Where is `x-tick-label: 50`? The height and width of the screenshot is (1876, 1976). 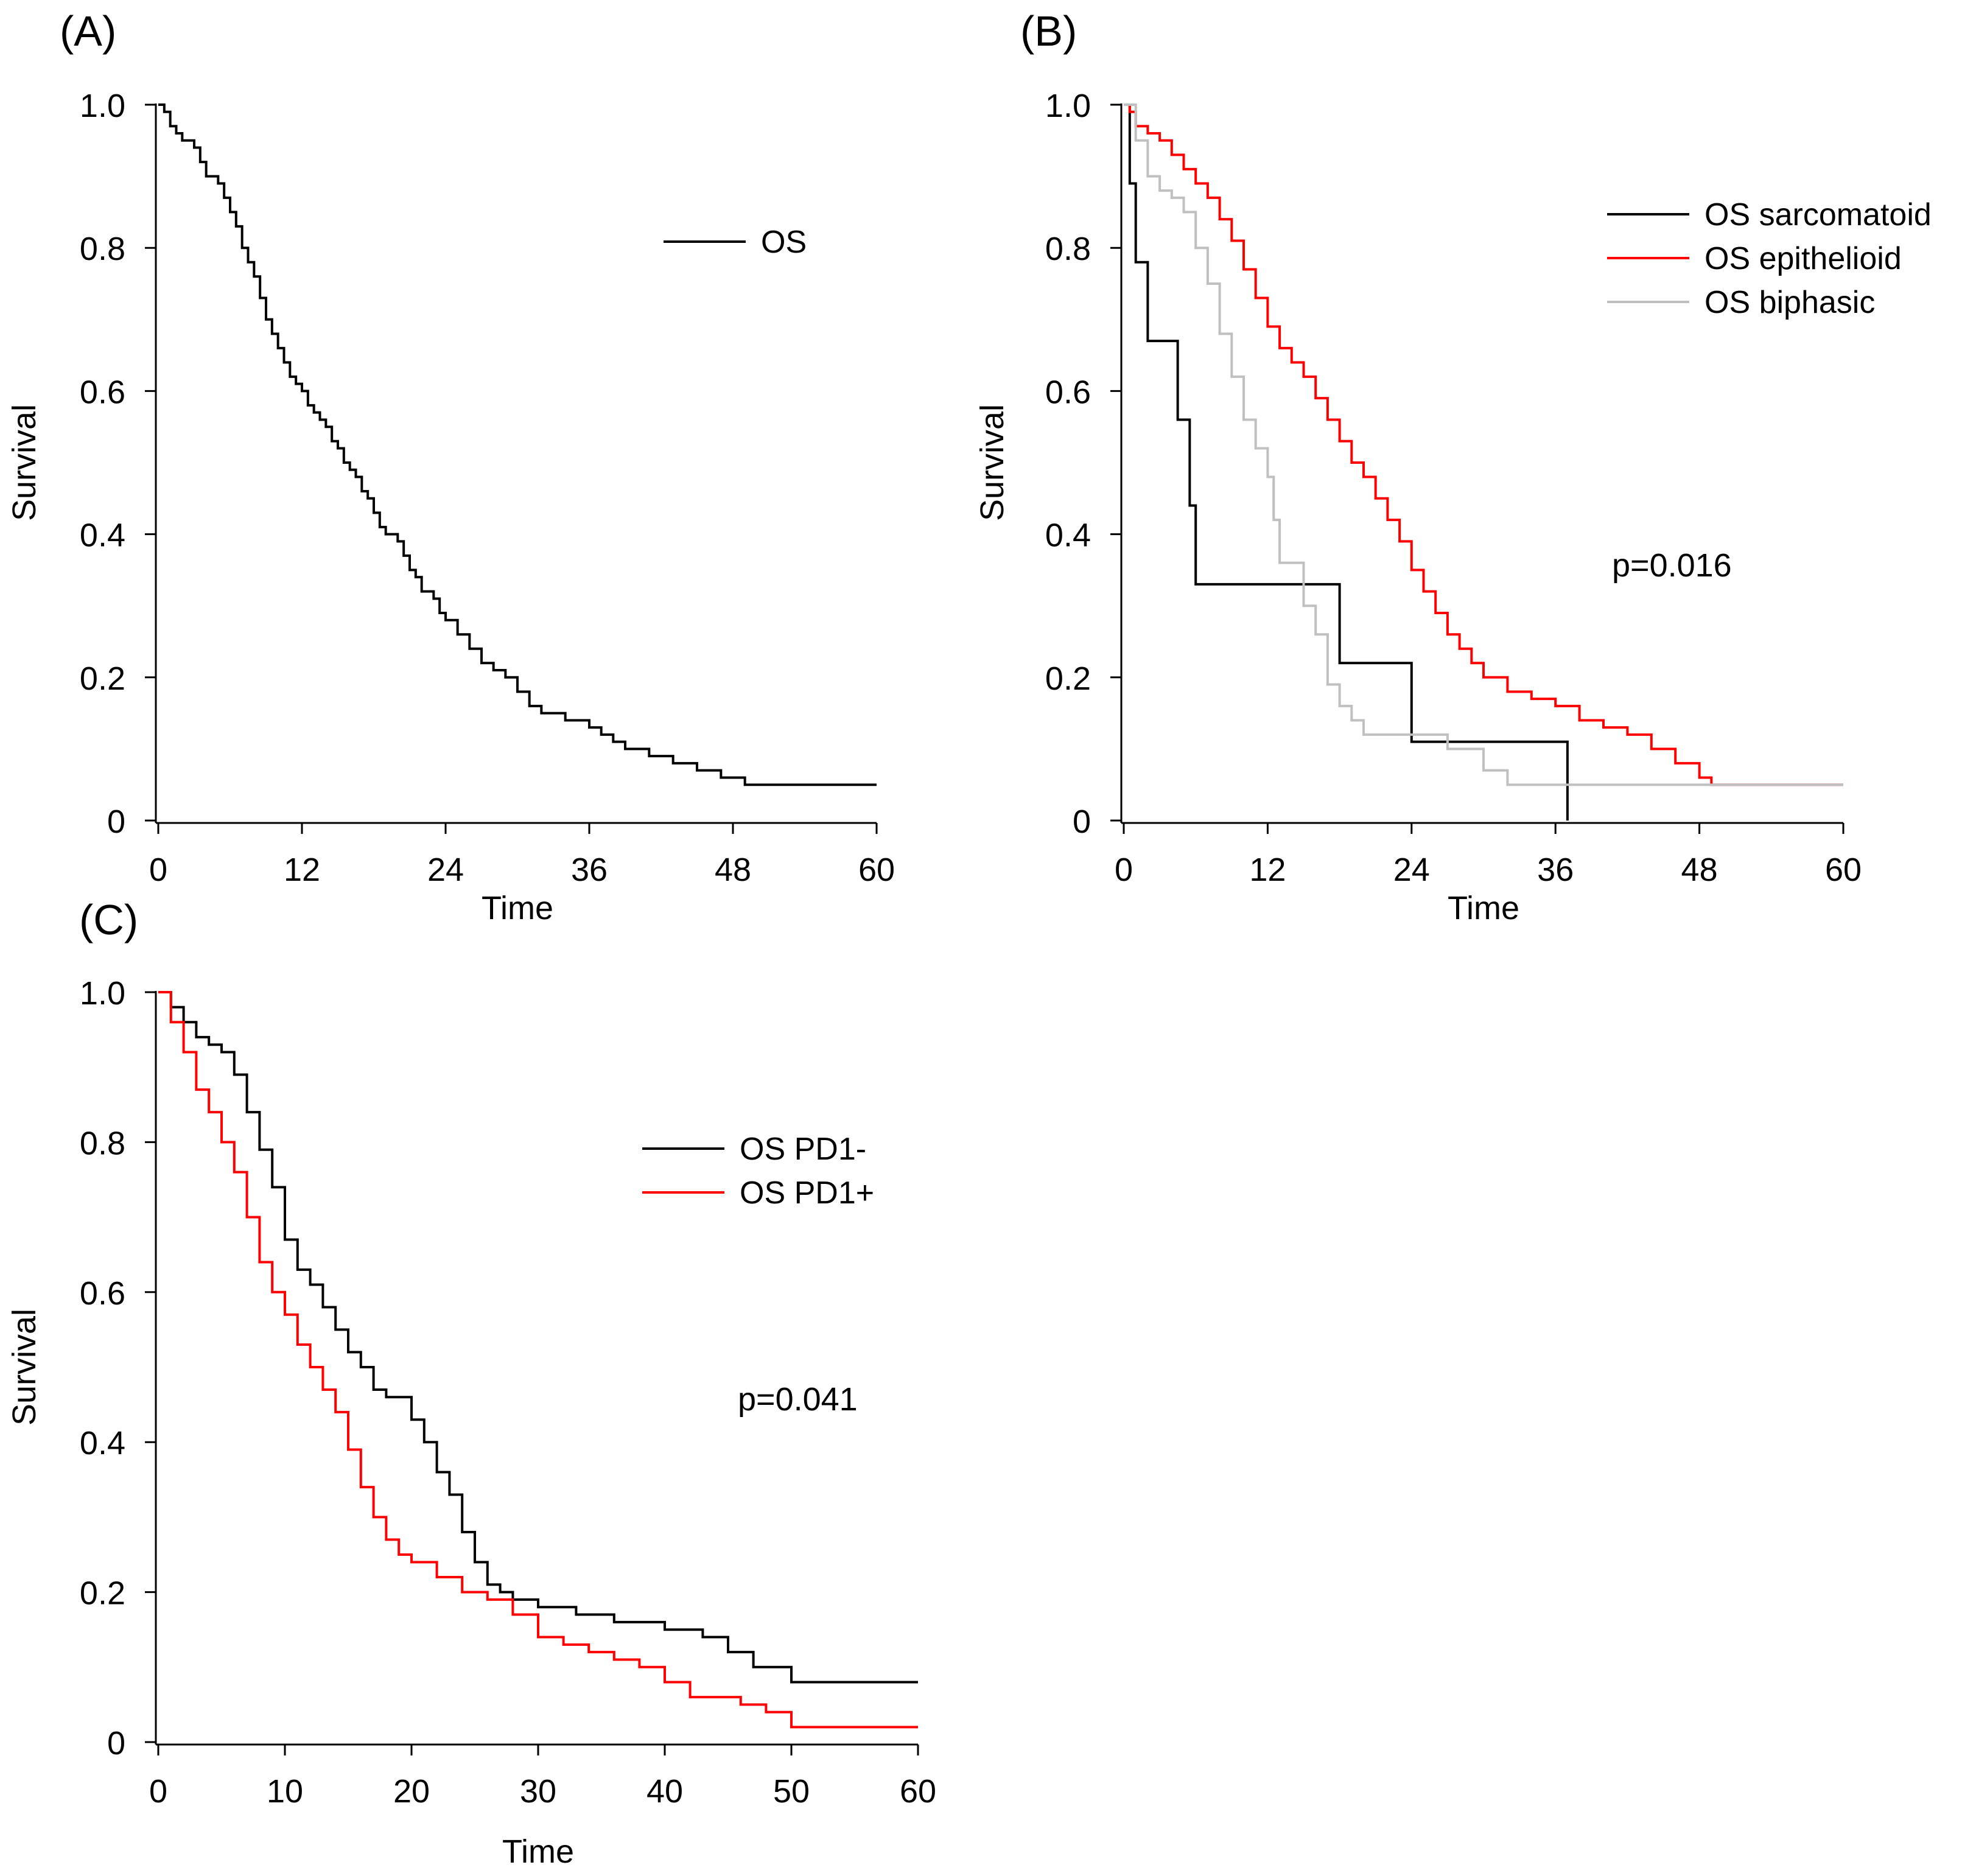
x-tick-label: 50 is located at coordinates (791, 1791).